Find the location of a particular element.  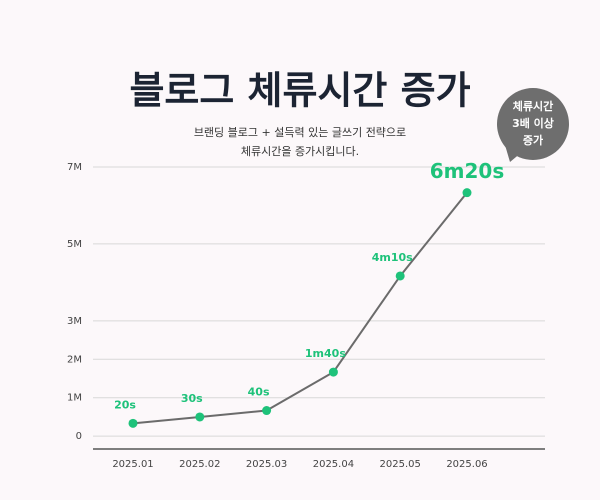

x-tick-label: 2025.01 is located at coordinates (132, 464).